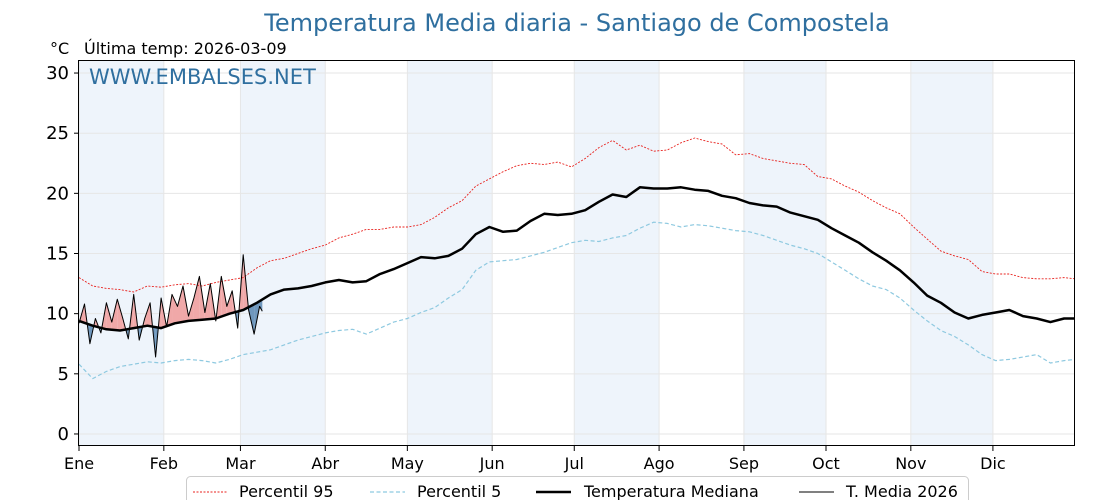  I want to click on legend-label-current: T. Media 2026, so click(901, 491).